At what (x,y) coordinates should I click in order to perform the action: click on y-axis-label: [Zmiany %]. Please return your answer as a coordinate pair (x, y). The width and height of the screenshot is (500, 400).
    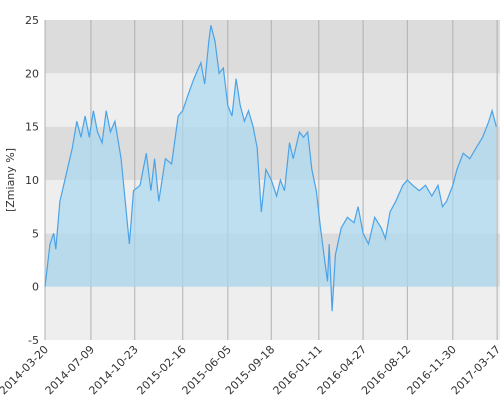
    Looking at the image, I should click on (10, 180).